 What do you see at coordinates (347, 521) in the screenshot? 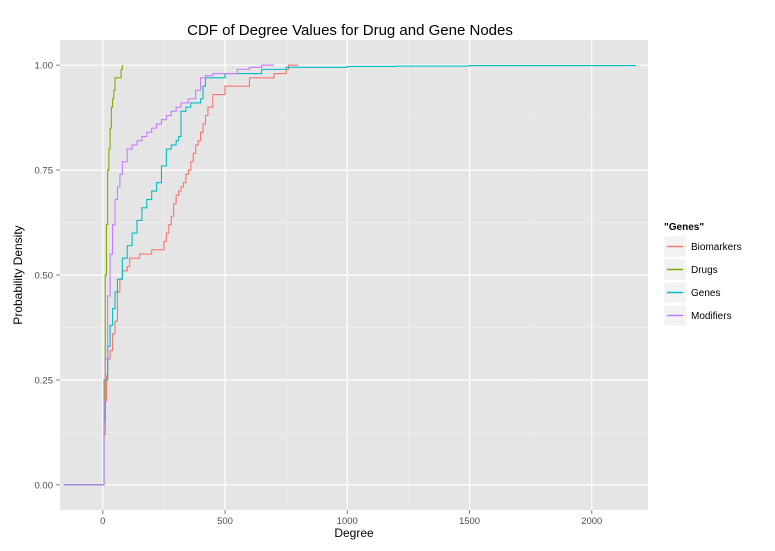
I see `x-tick-label: 1000` at bounding box center [347, 521].